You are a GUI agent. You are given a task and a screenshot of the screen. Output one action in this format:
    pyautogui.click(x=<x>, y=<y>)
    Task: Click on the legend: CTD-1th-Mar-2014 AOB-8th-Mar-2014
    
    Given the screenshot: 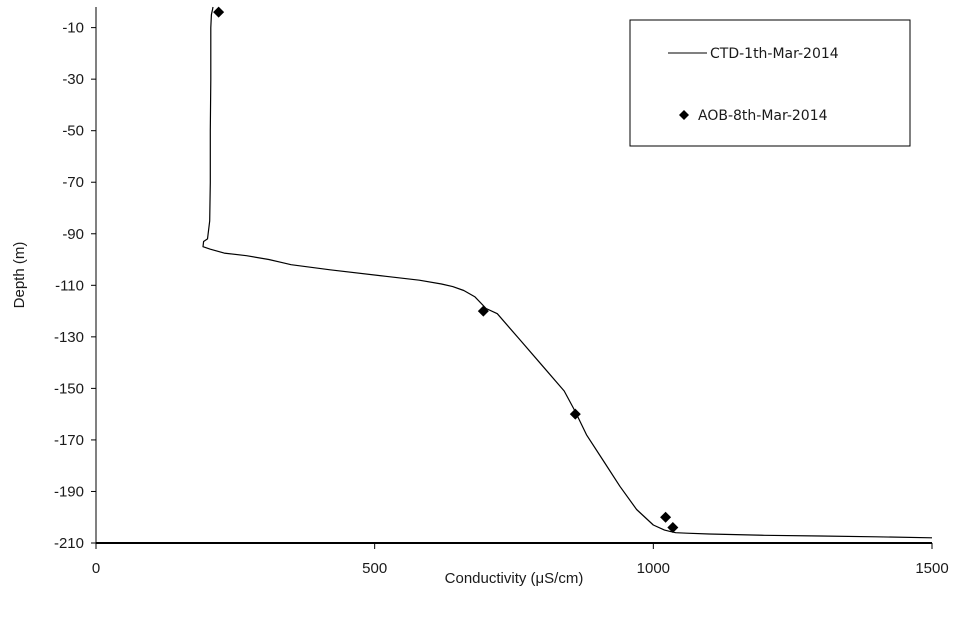 What is the action you would take?
    pyautogui.click(x=770, y=83)
    